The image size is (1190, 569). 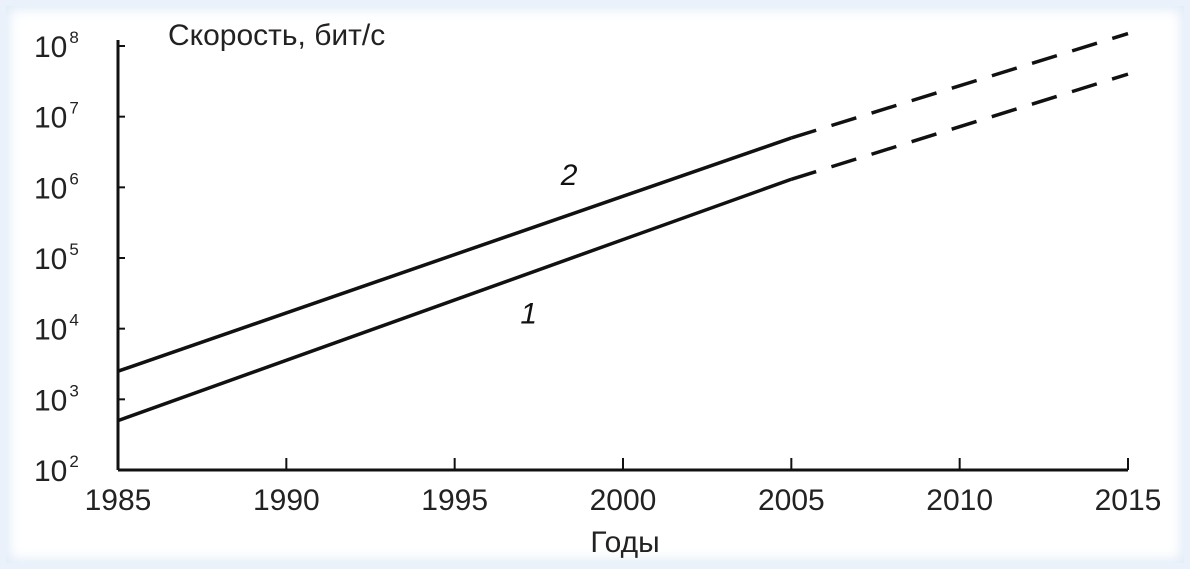 I want to click on y-tick-exponent: 6, so click(x=73, y=178).